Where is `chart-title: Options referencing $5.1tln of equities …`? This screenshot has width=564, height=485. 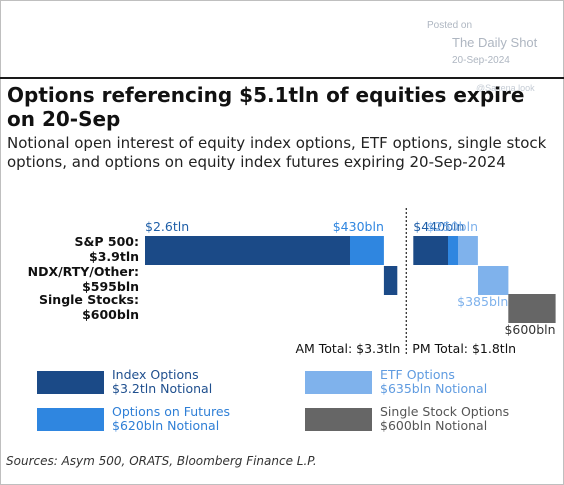 chart-title: Options referencing $5.1tln of equities … is located at coordinates (266, 107).